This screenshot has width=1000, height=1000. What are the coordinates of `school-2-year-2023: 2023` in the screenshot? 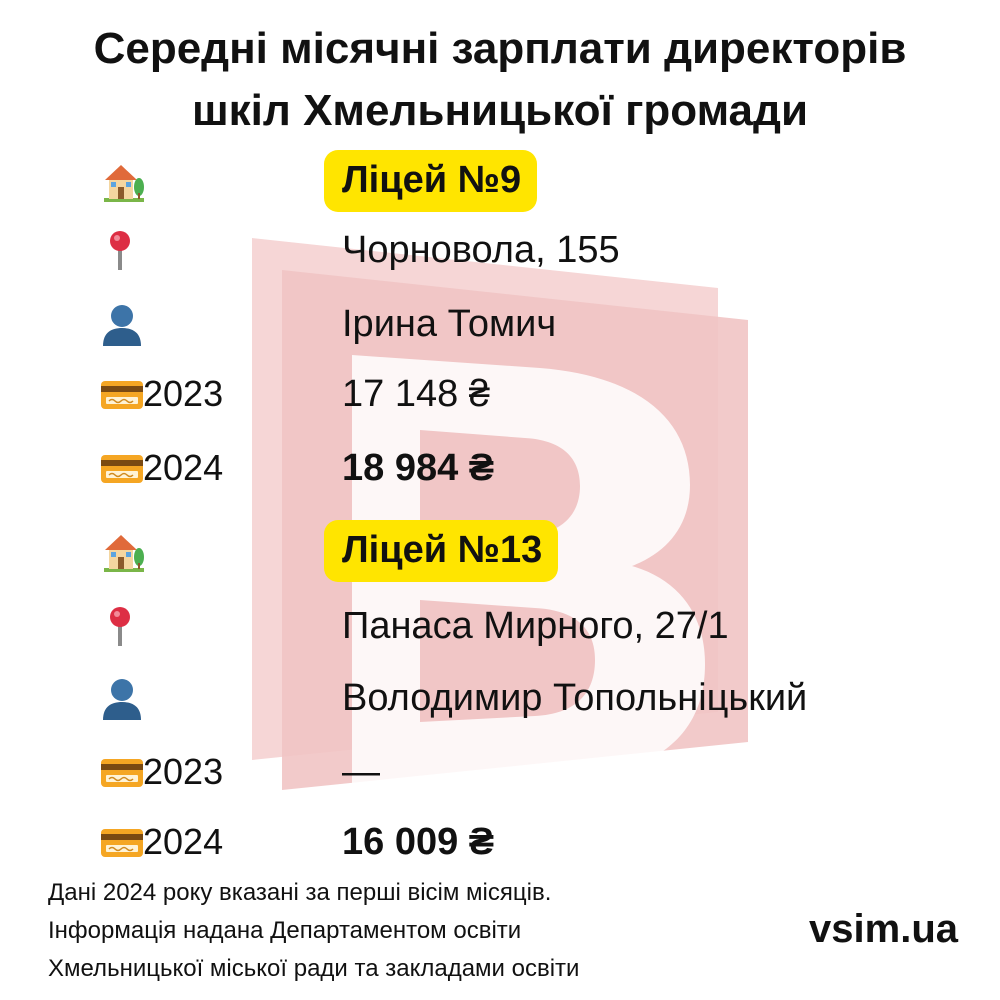 It's located at (183, 771).